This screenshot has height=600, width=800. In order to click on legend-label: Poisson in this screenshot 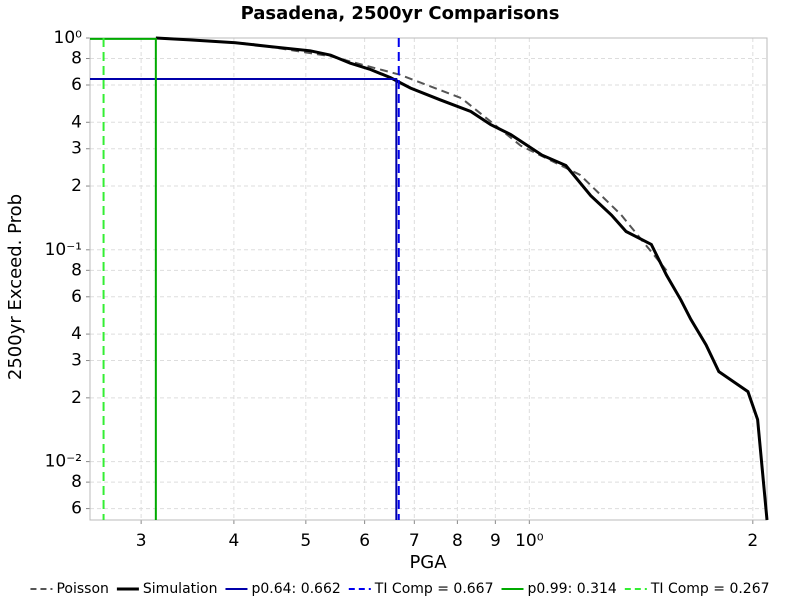, I will do `click(82, 589)`.